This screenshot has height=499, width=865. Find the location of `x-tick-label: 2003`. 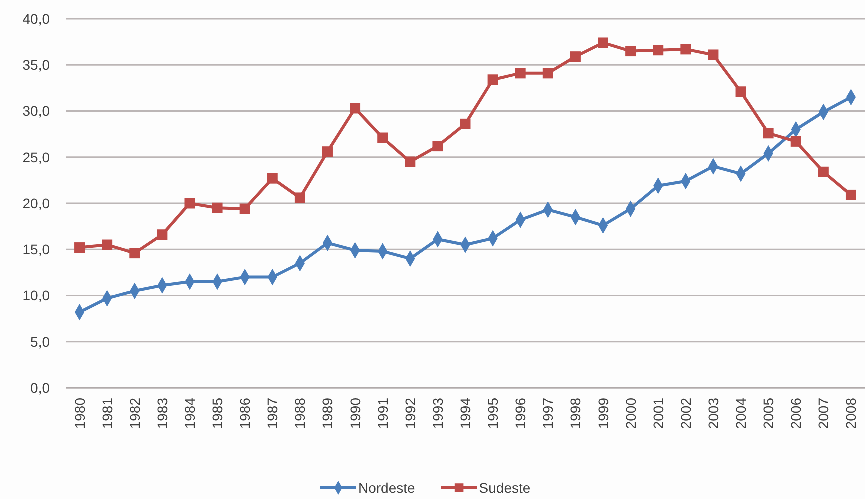

x-tick-label: 2003 is located at coordinates (713, 414).